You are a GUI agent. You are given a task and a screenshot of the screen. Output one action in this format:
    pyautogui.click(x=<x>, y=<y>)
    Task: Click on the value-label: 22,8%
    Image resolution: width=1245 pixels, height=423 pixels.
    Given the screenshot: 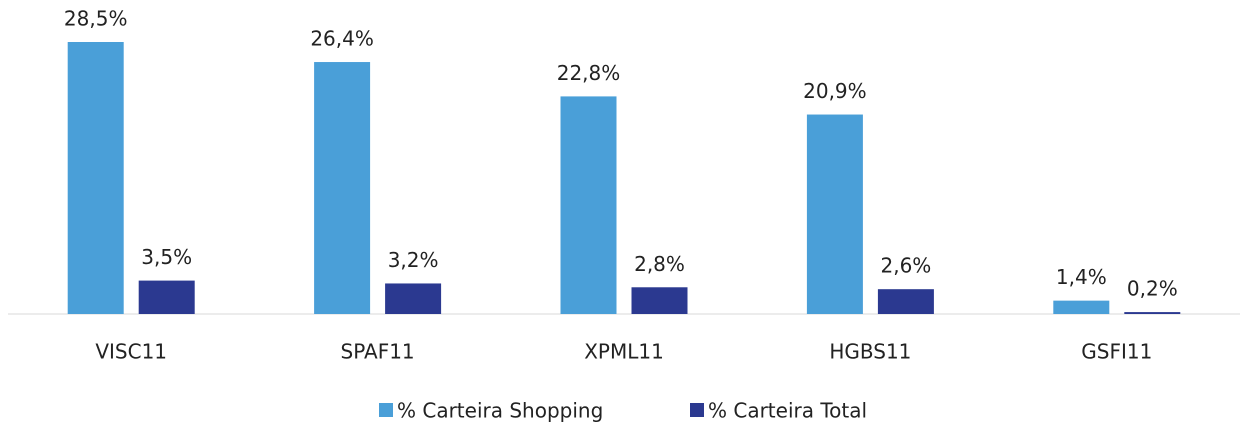 What is the action you would take?
    pyautogui.click(x=589, y=73)
    